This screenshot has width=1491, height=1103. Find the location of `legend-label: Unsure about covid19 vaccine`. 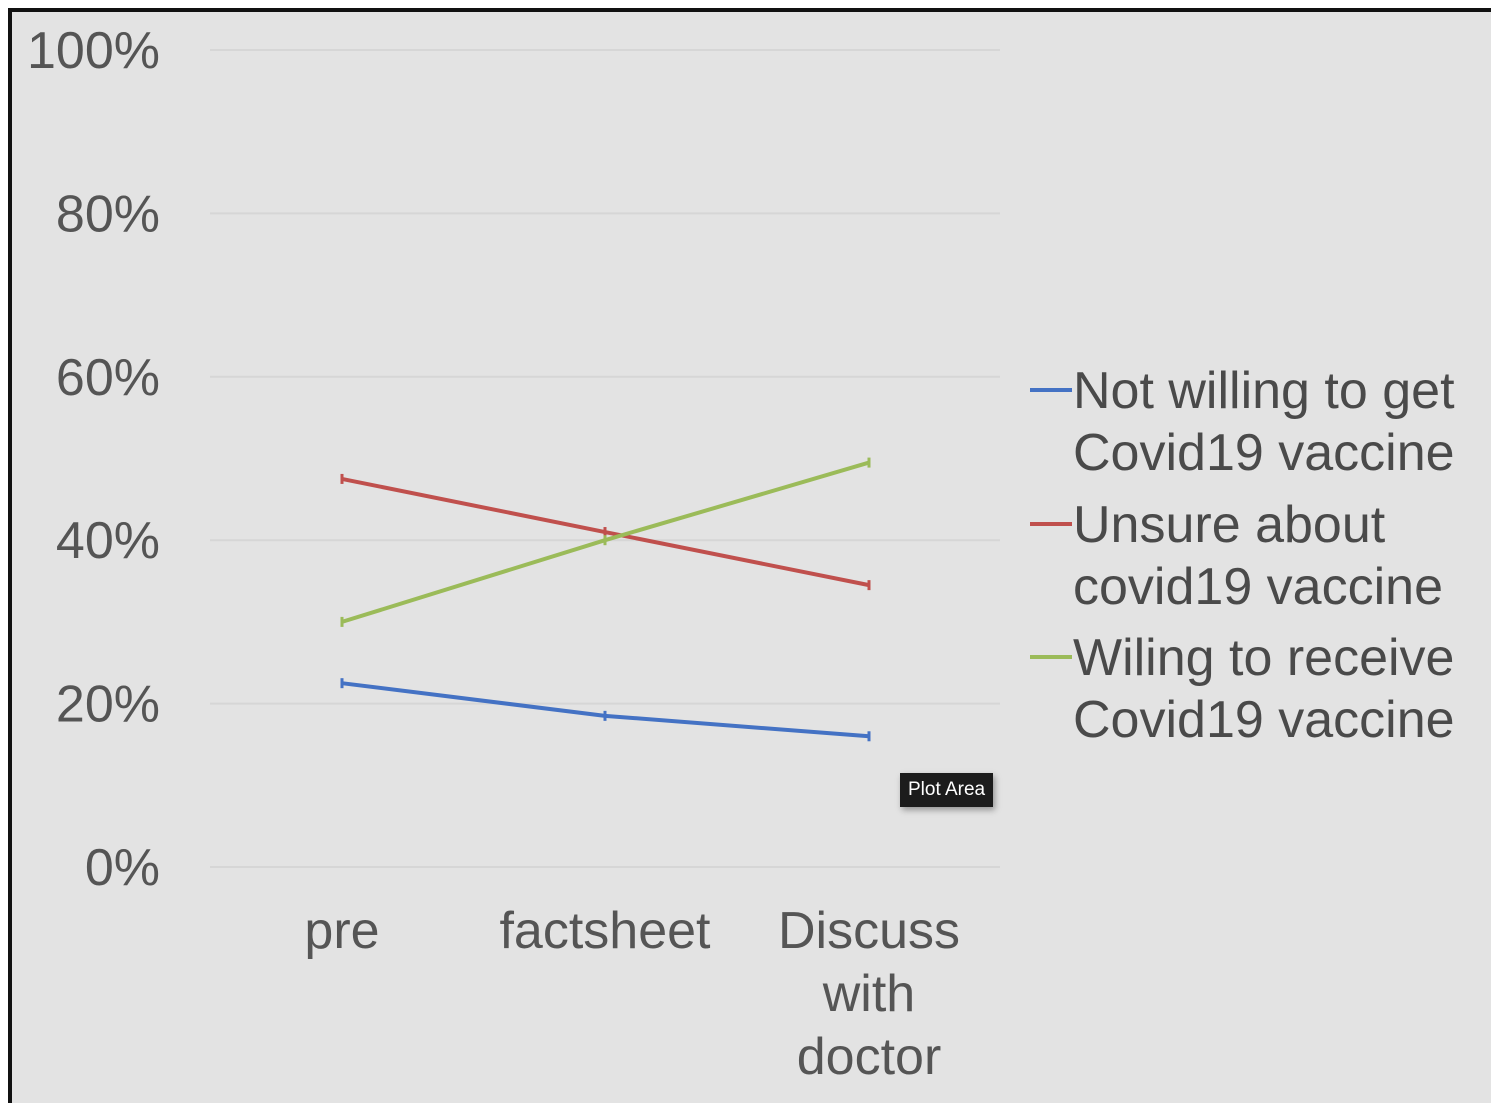

legend-label: Unsure about covid19 vaccine is located at coordinates (1258, 556).